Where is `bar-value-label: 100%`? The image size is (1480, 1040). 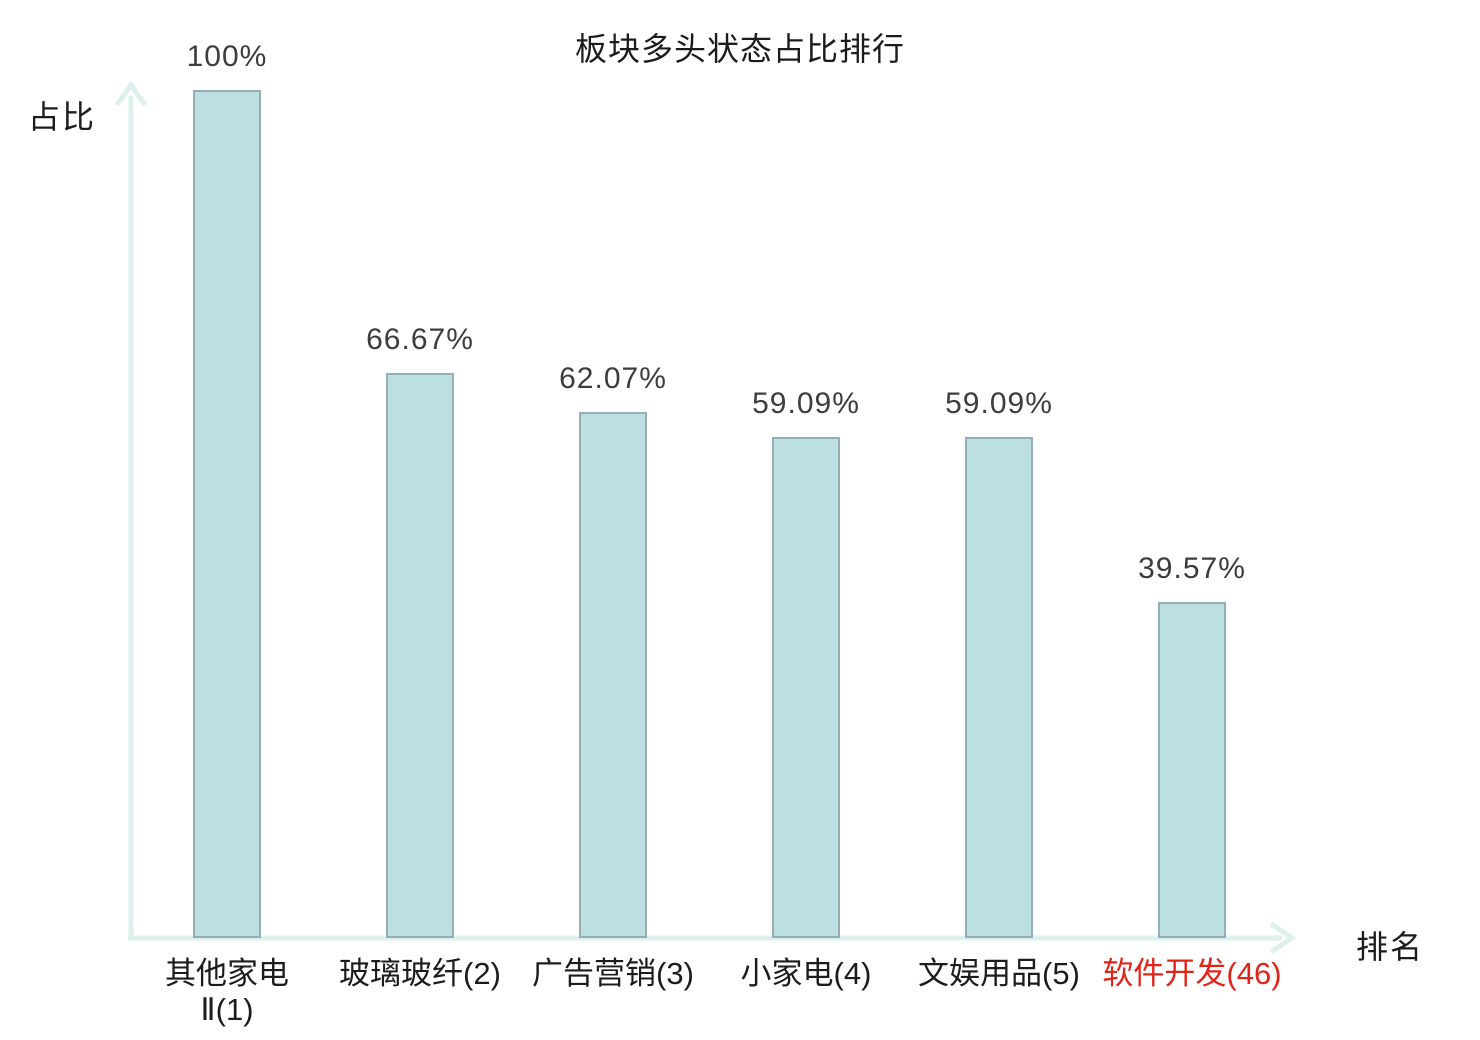 bar-value-label: 100% is located at coordinates (227, 56).